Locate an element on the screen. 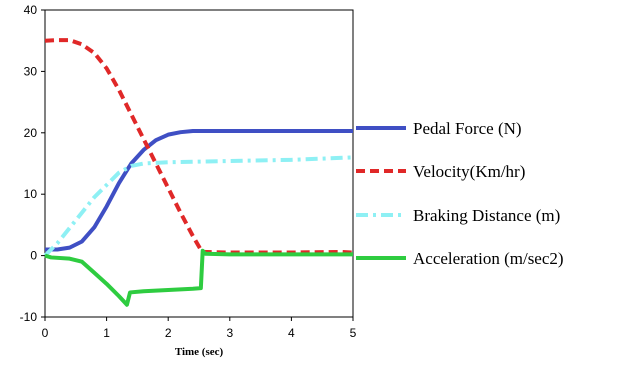 This screenshot has height=366, width=618. y-tick-label: 30 is located at coordinates (31, 71).